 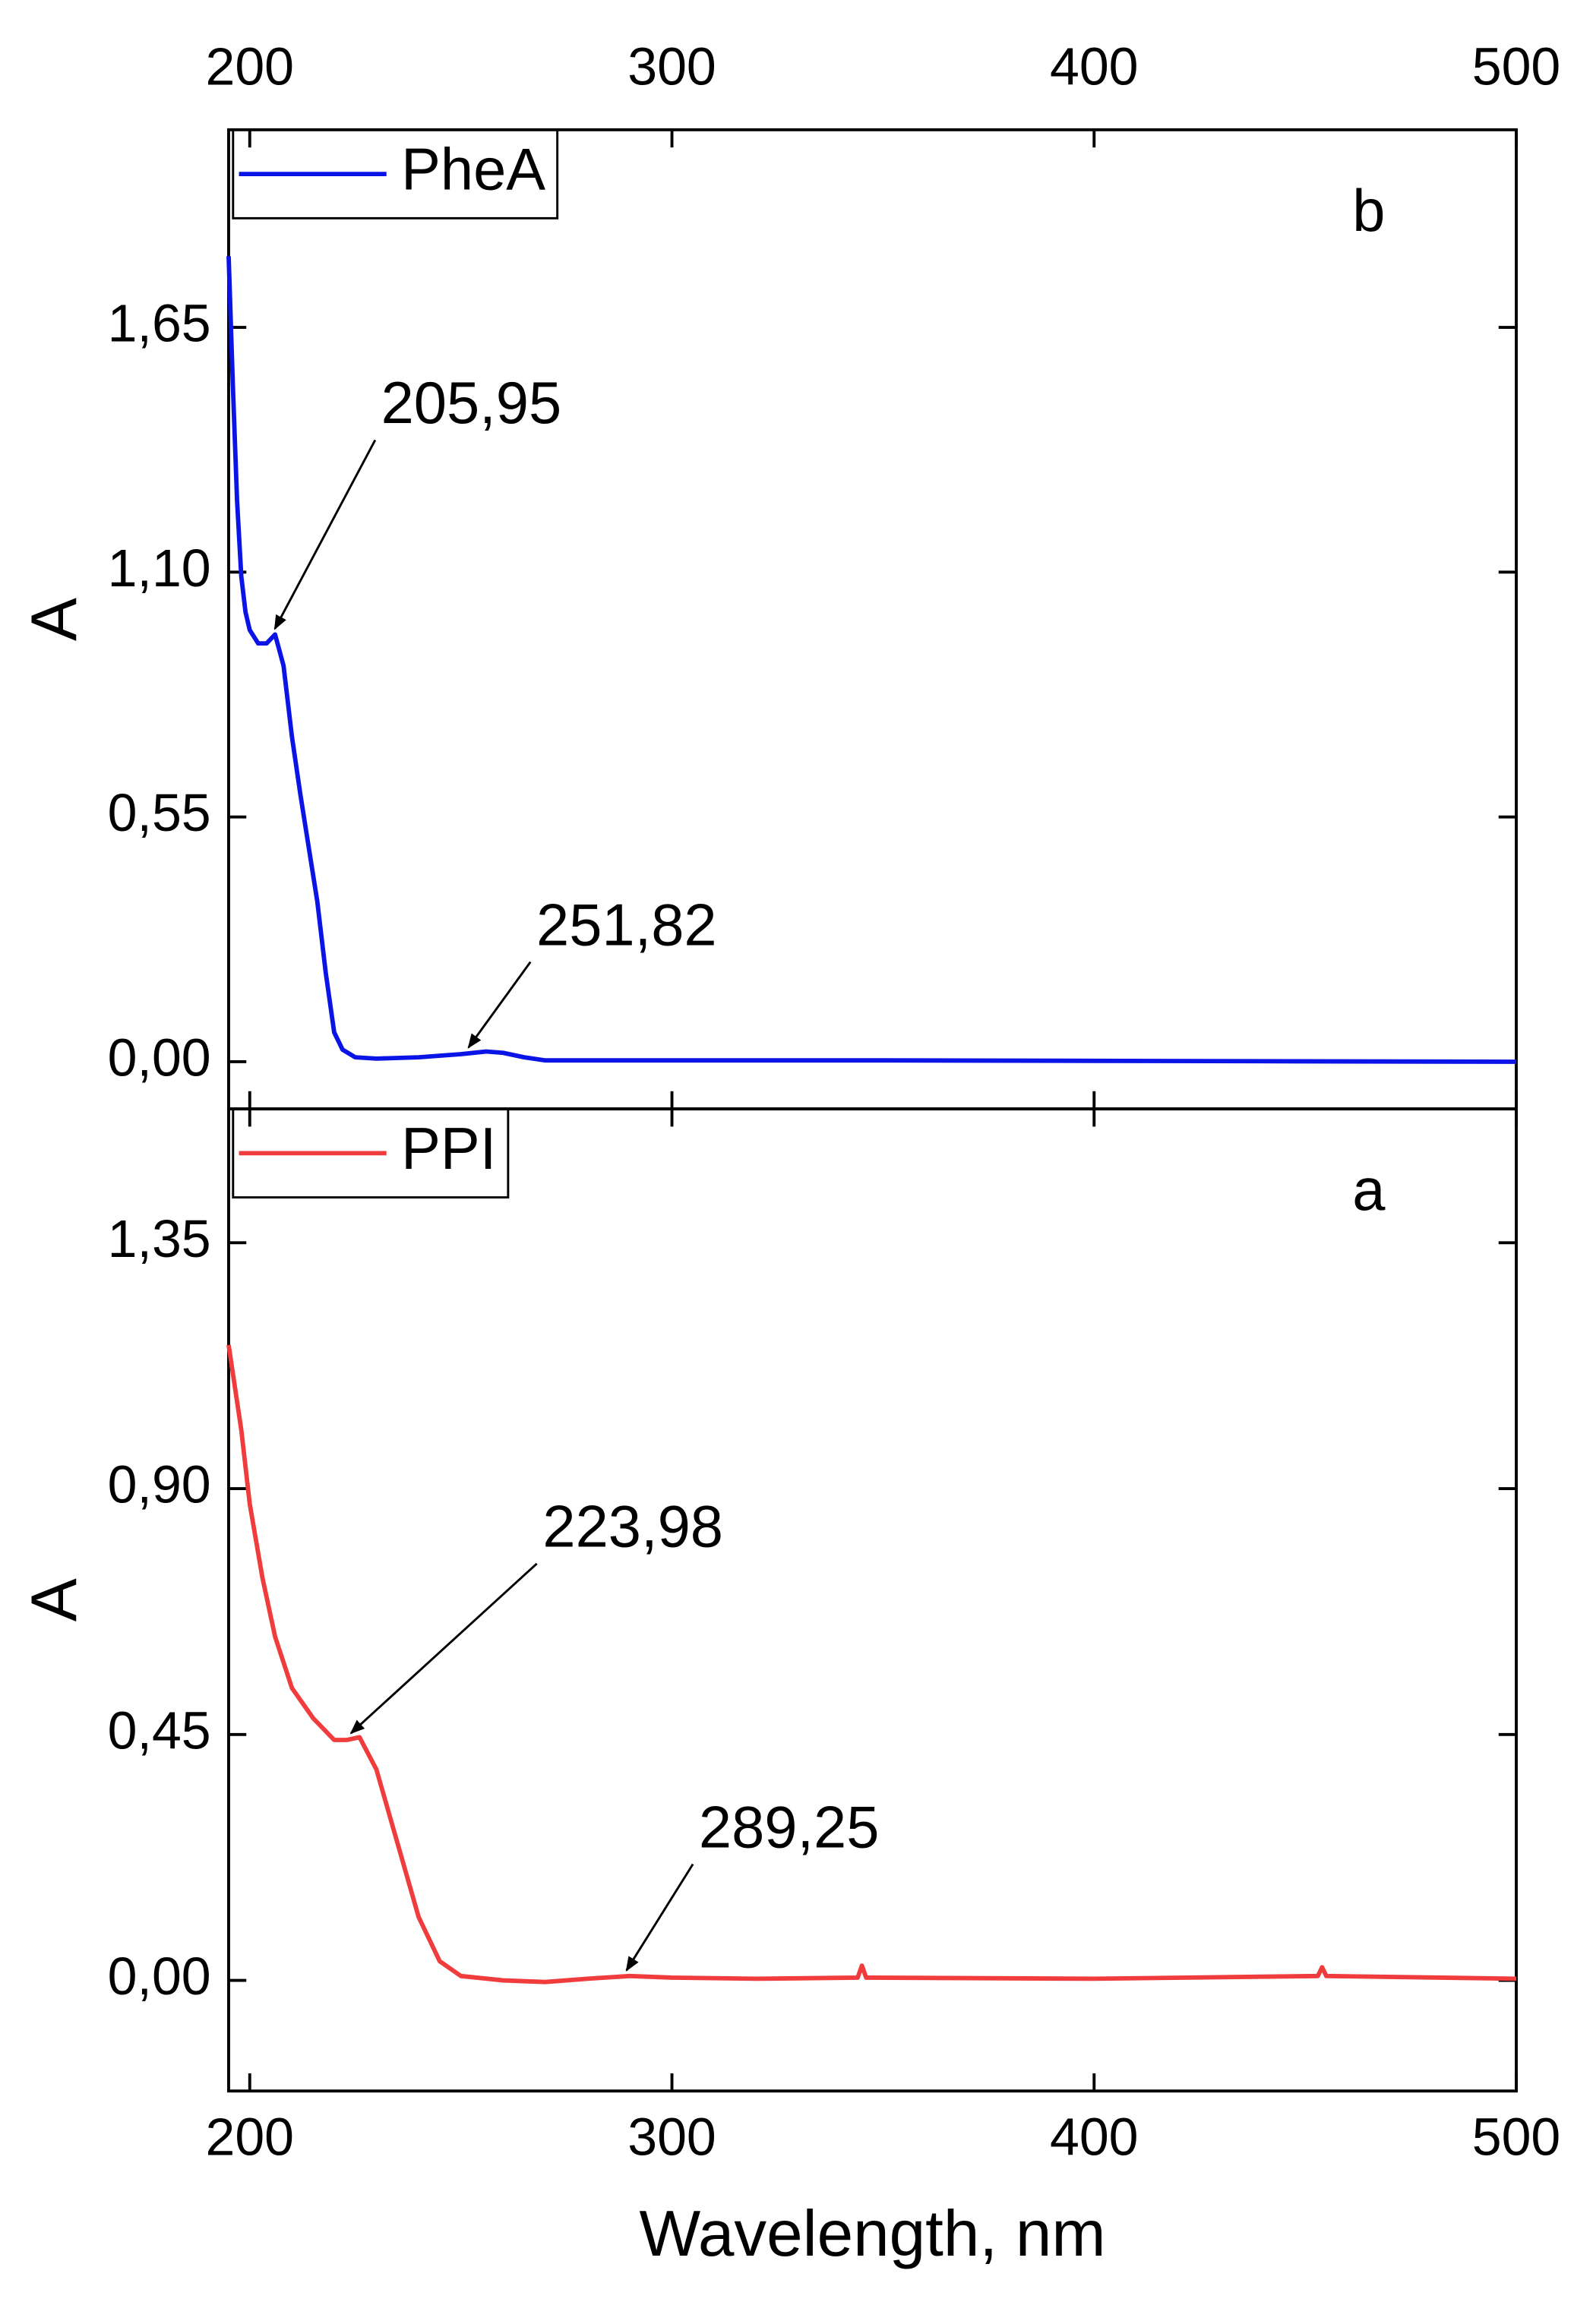 I want to click on y-tick-label: 0,55, so click(x=159, y=812).